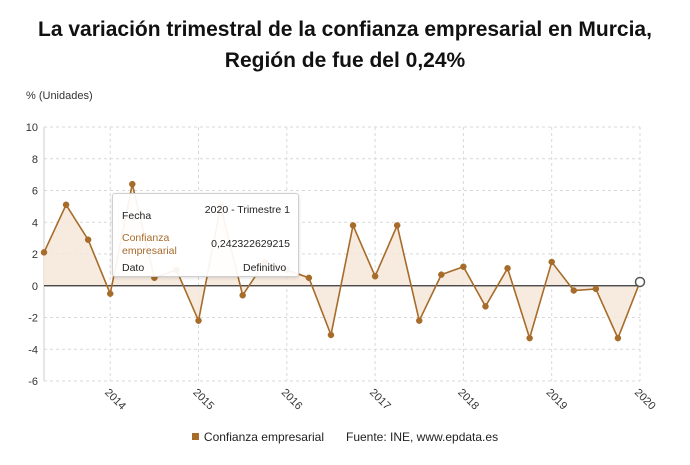  I want to click on source-note: Fuente: INE, www.epdata.es, so click(422, 437).